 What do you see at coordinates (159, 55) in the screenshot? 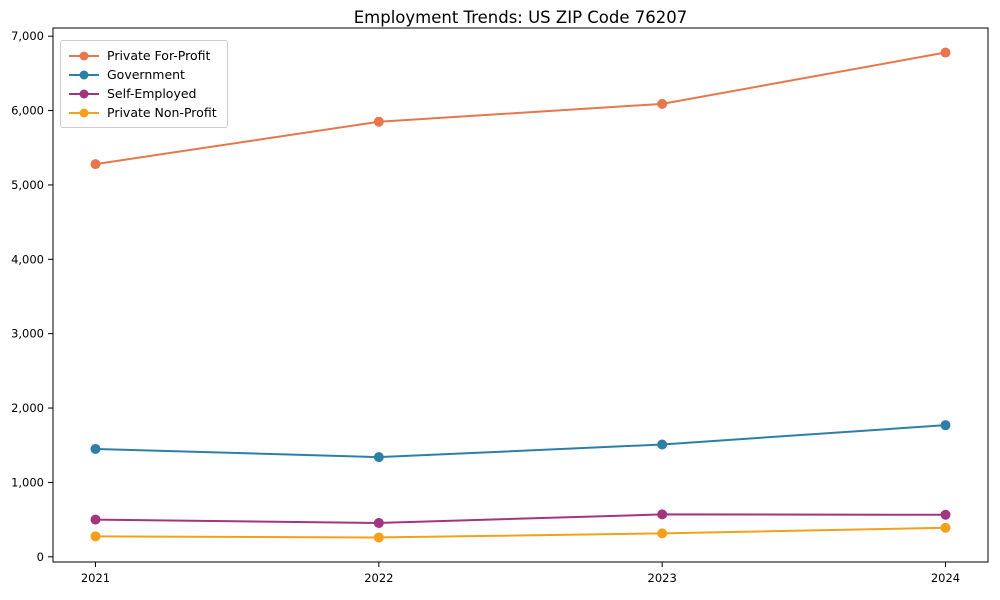
I see `legend-item-label: Private For-Profit` at bounding box center [159, 55].